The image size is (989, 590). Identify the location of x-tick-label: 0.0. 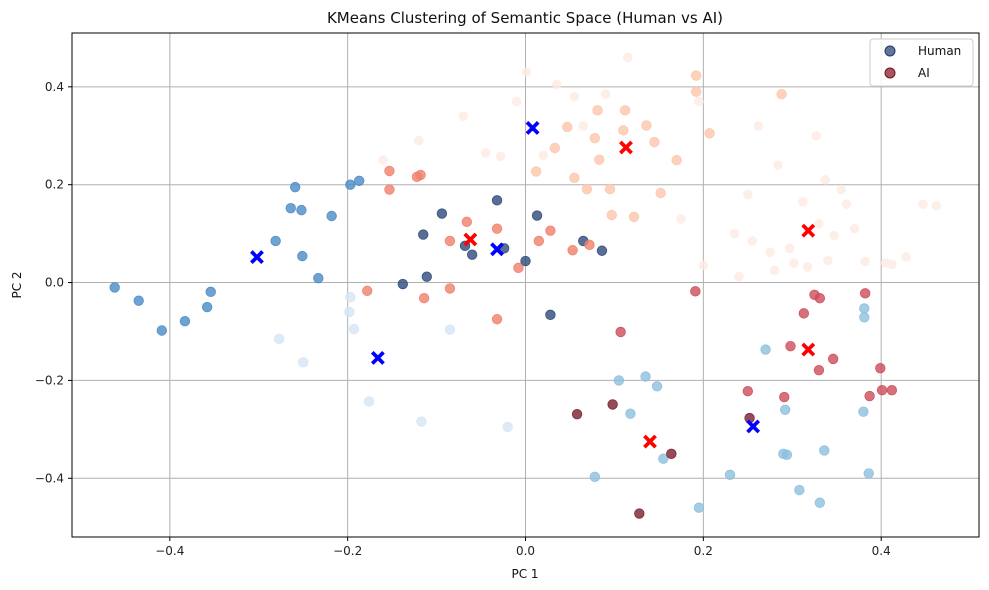
(525, 551).